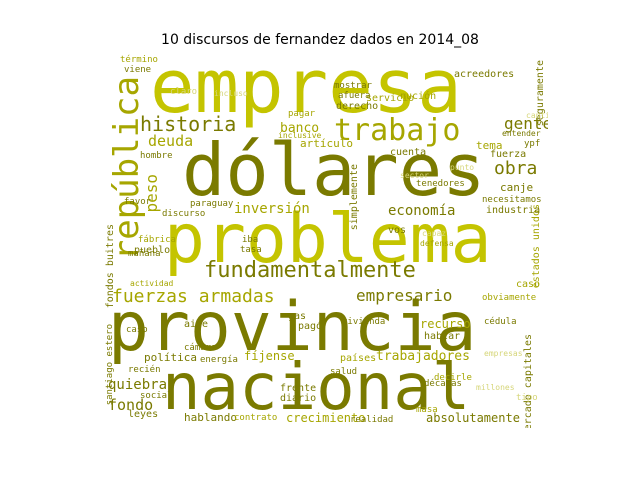 The width and height of the screenshot is (640, 480). What do you see at coordinates (344, 372) in the screenshot?
I see `word-salud: salud` at bounding box center [344, 372].